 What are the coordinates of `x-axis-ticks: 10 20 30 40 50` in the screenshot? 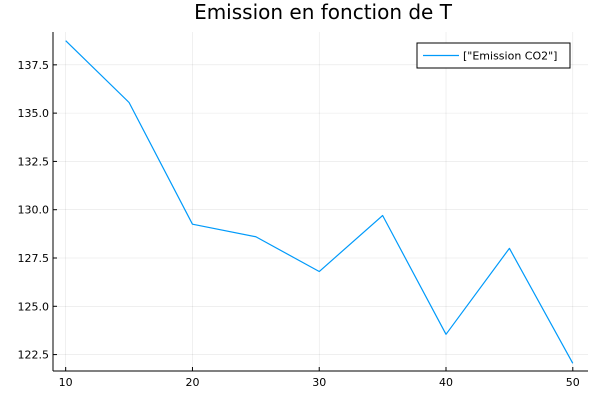 It's located at (319, 378).